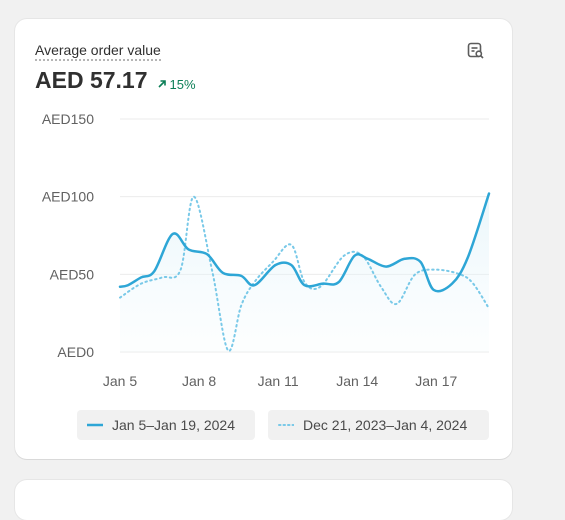  What do you see at coordinates (91, 80) in the screenshot?
I see `metric-value: AED 57.17` at bounding box center [91, 80].